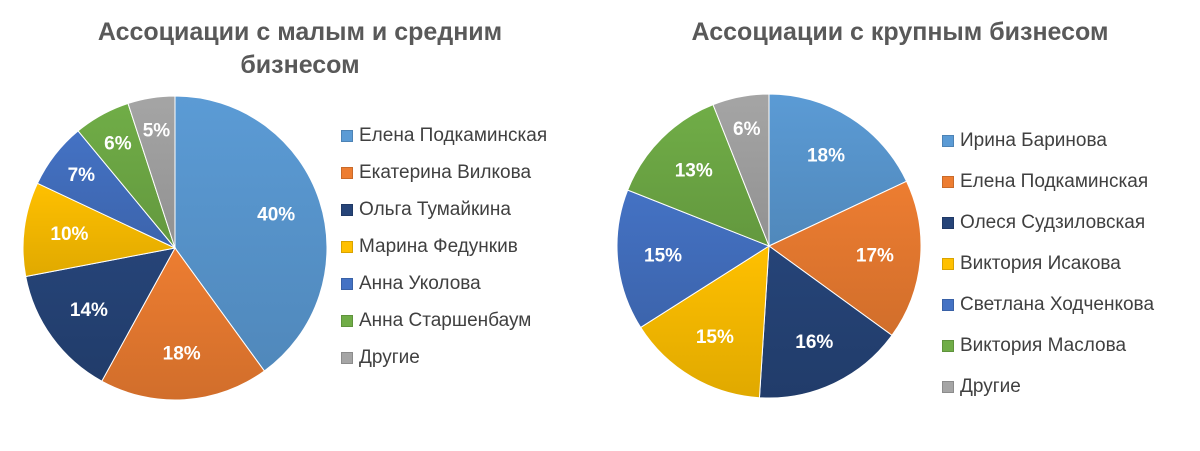 The image size is (1200, 451). I want to click on legend-label: Светлана Ходченкова, so click(1057, 304).